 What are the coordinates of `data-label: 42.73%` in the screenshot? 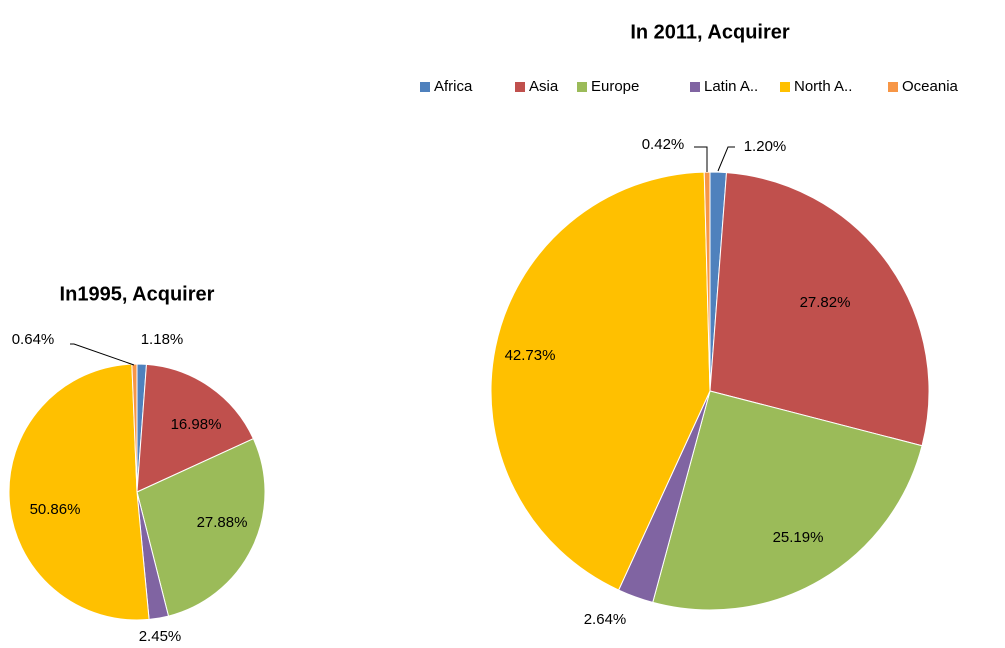 It's located at (530, 355).